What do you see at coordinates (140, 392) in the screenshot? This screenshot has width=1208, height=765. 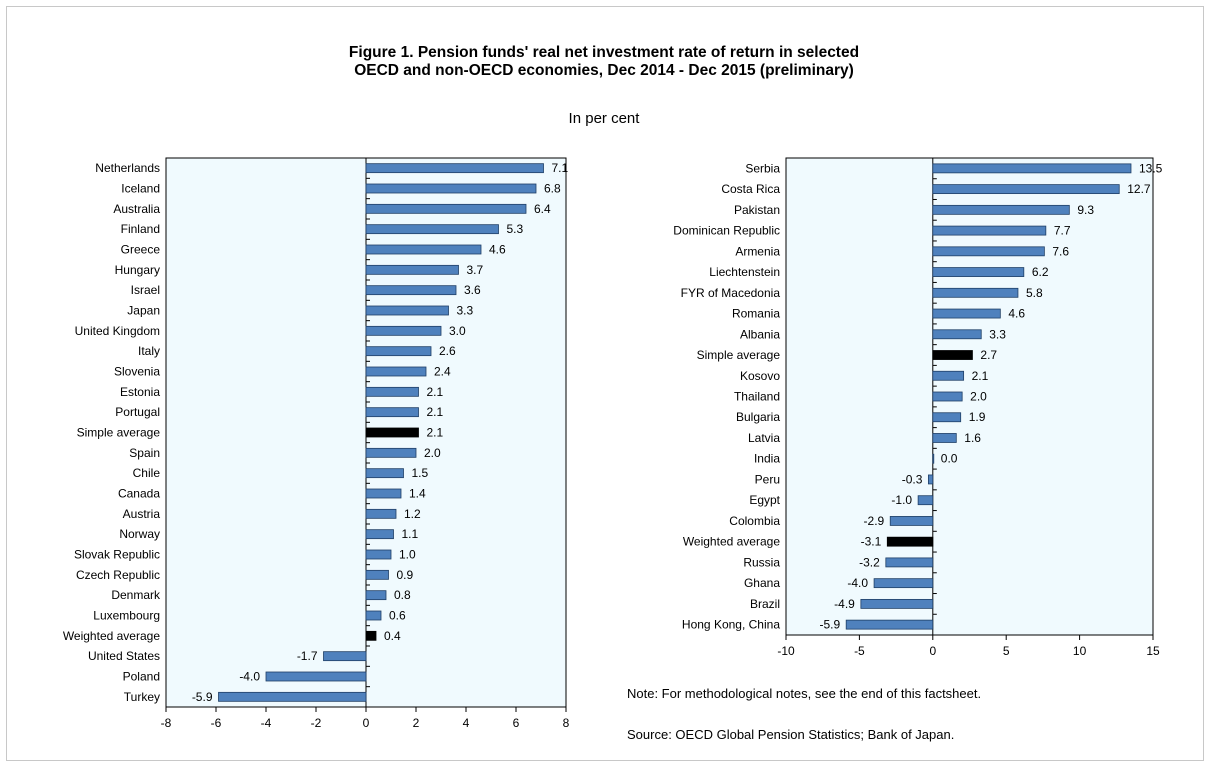 I see `left-category-label: Estonia` at bounding box center [140, 392].